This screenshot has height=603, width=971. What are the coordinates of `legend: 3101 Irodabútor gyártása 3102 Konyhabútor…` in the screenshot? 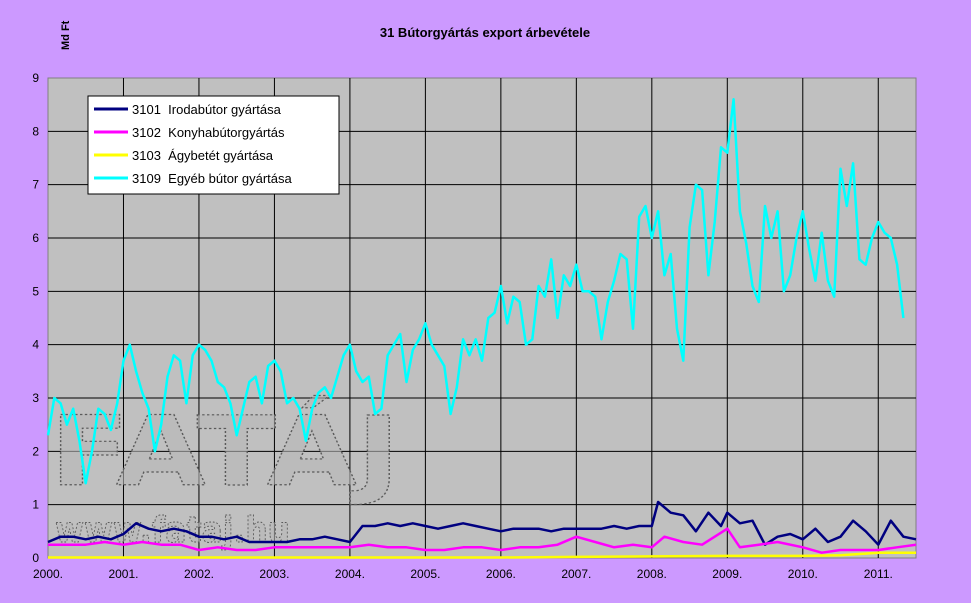 It's located at (213, 145).